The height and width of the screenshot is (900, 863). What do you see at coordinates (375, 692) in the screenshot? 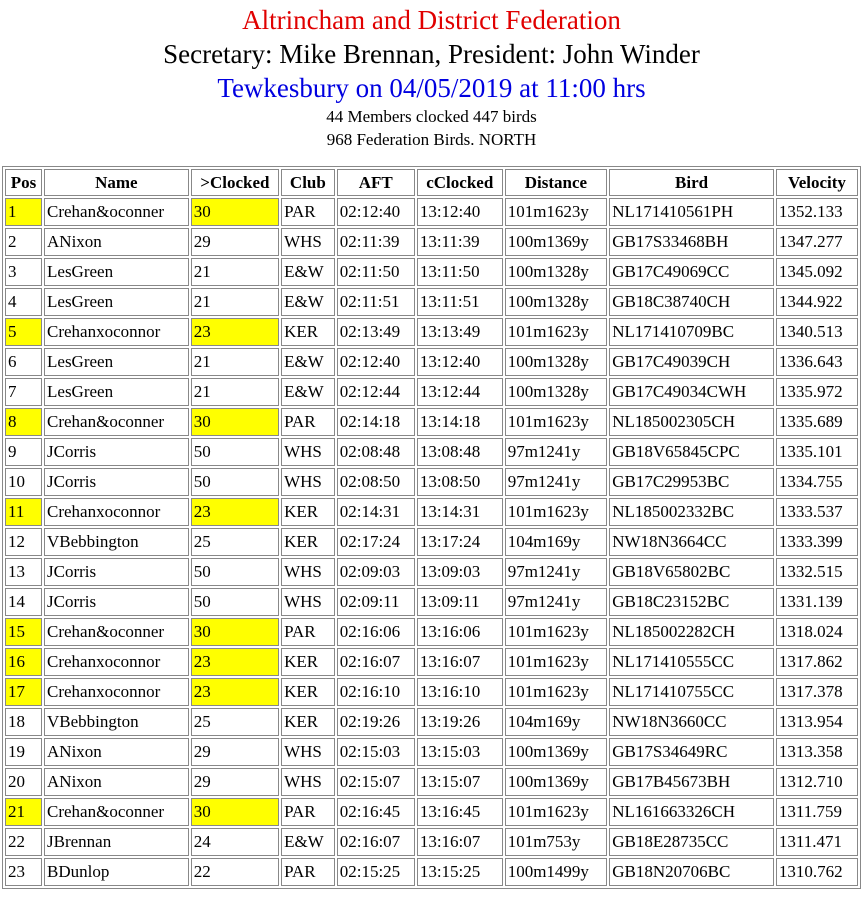
I see `cell-aft: 02:16:10` at bounding box center [375, 692].